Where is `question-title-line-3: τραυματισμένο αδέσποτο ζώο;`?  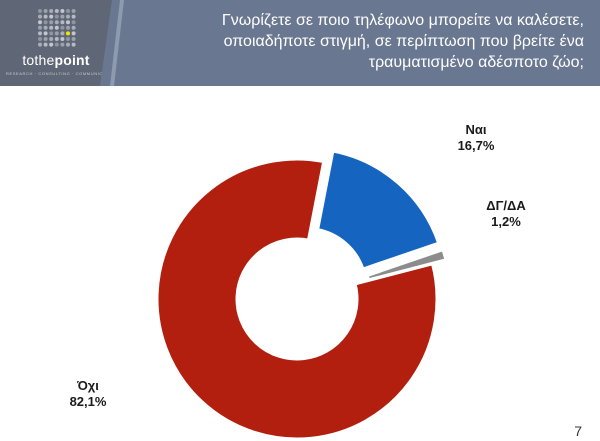 question-title-line-3: τραυματισμένο αδέσποτο ζώο; is located at coordinates (476, 62).